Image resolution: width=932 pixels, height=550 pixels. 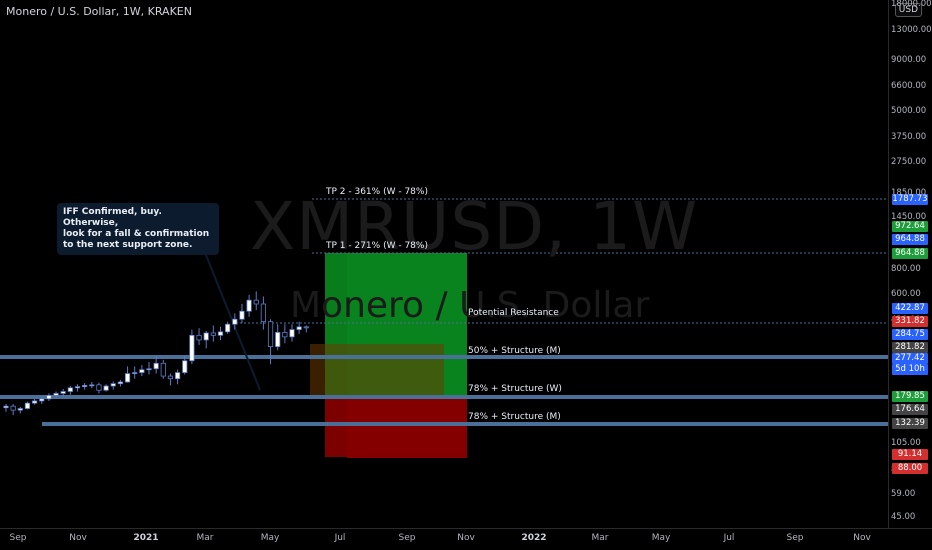 What do you see at coordinates (910, 308) in the screenshot?
I see `price-tag: 422.87` at bounding box center [910, 308].